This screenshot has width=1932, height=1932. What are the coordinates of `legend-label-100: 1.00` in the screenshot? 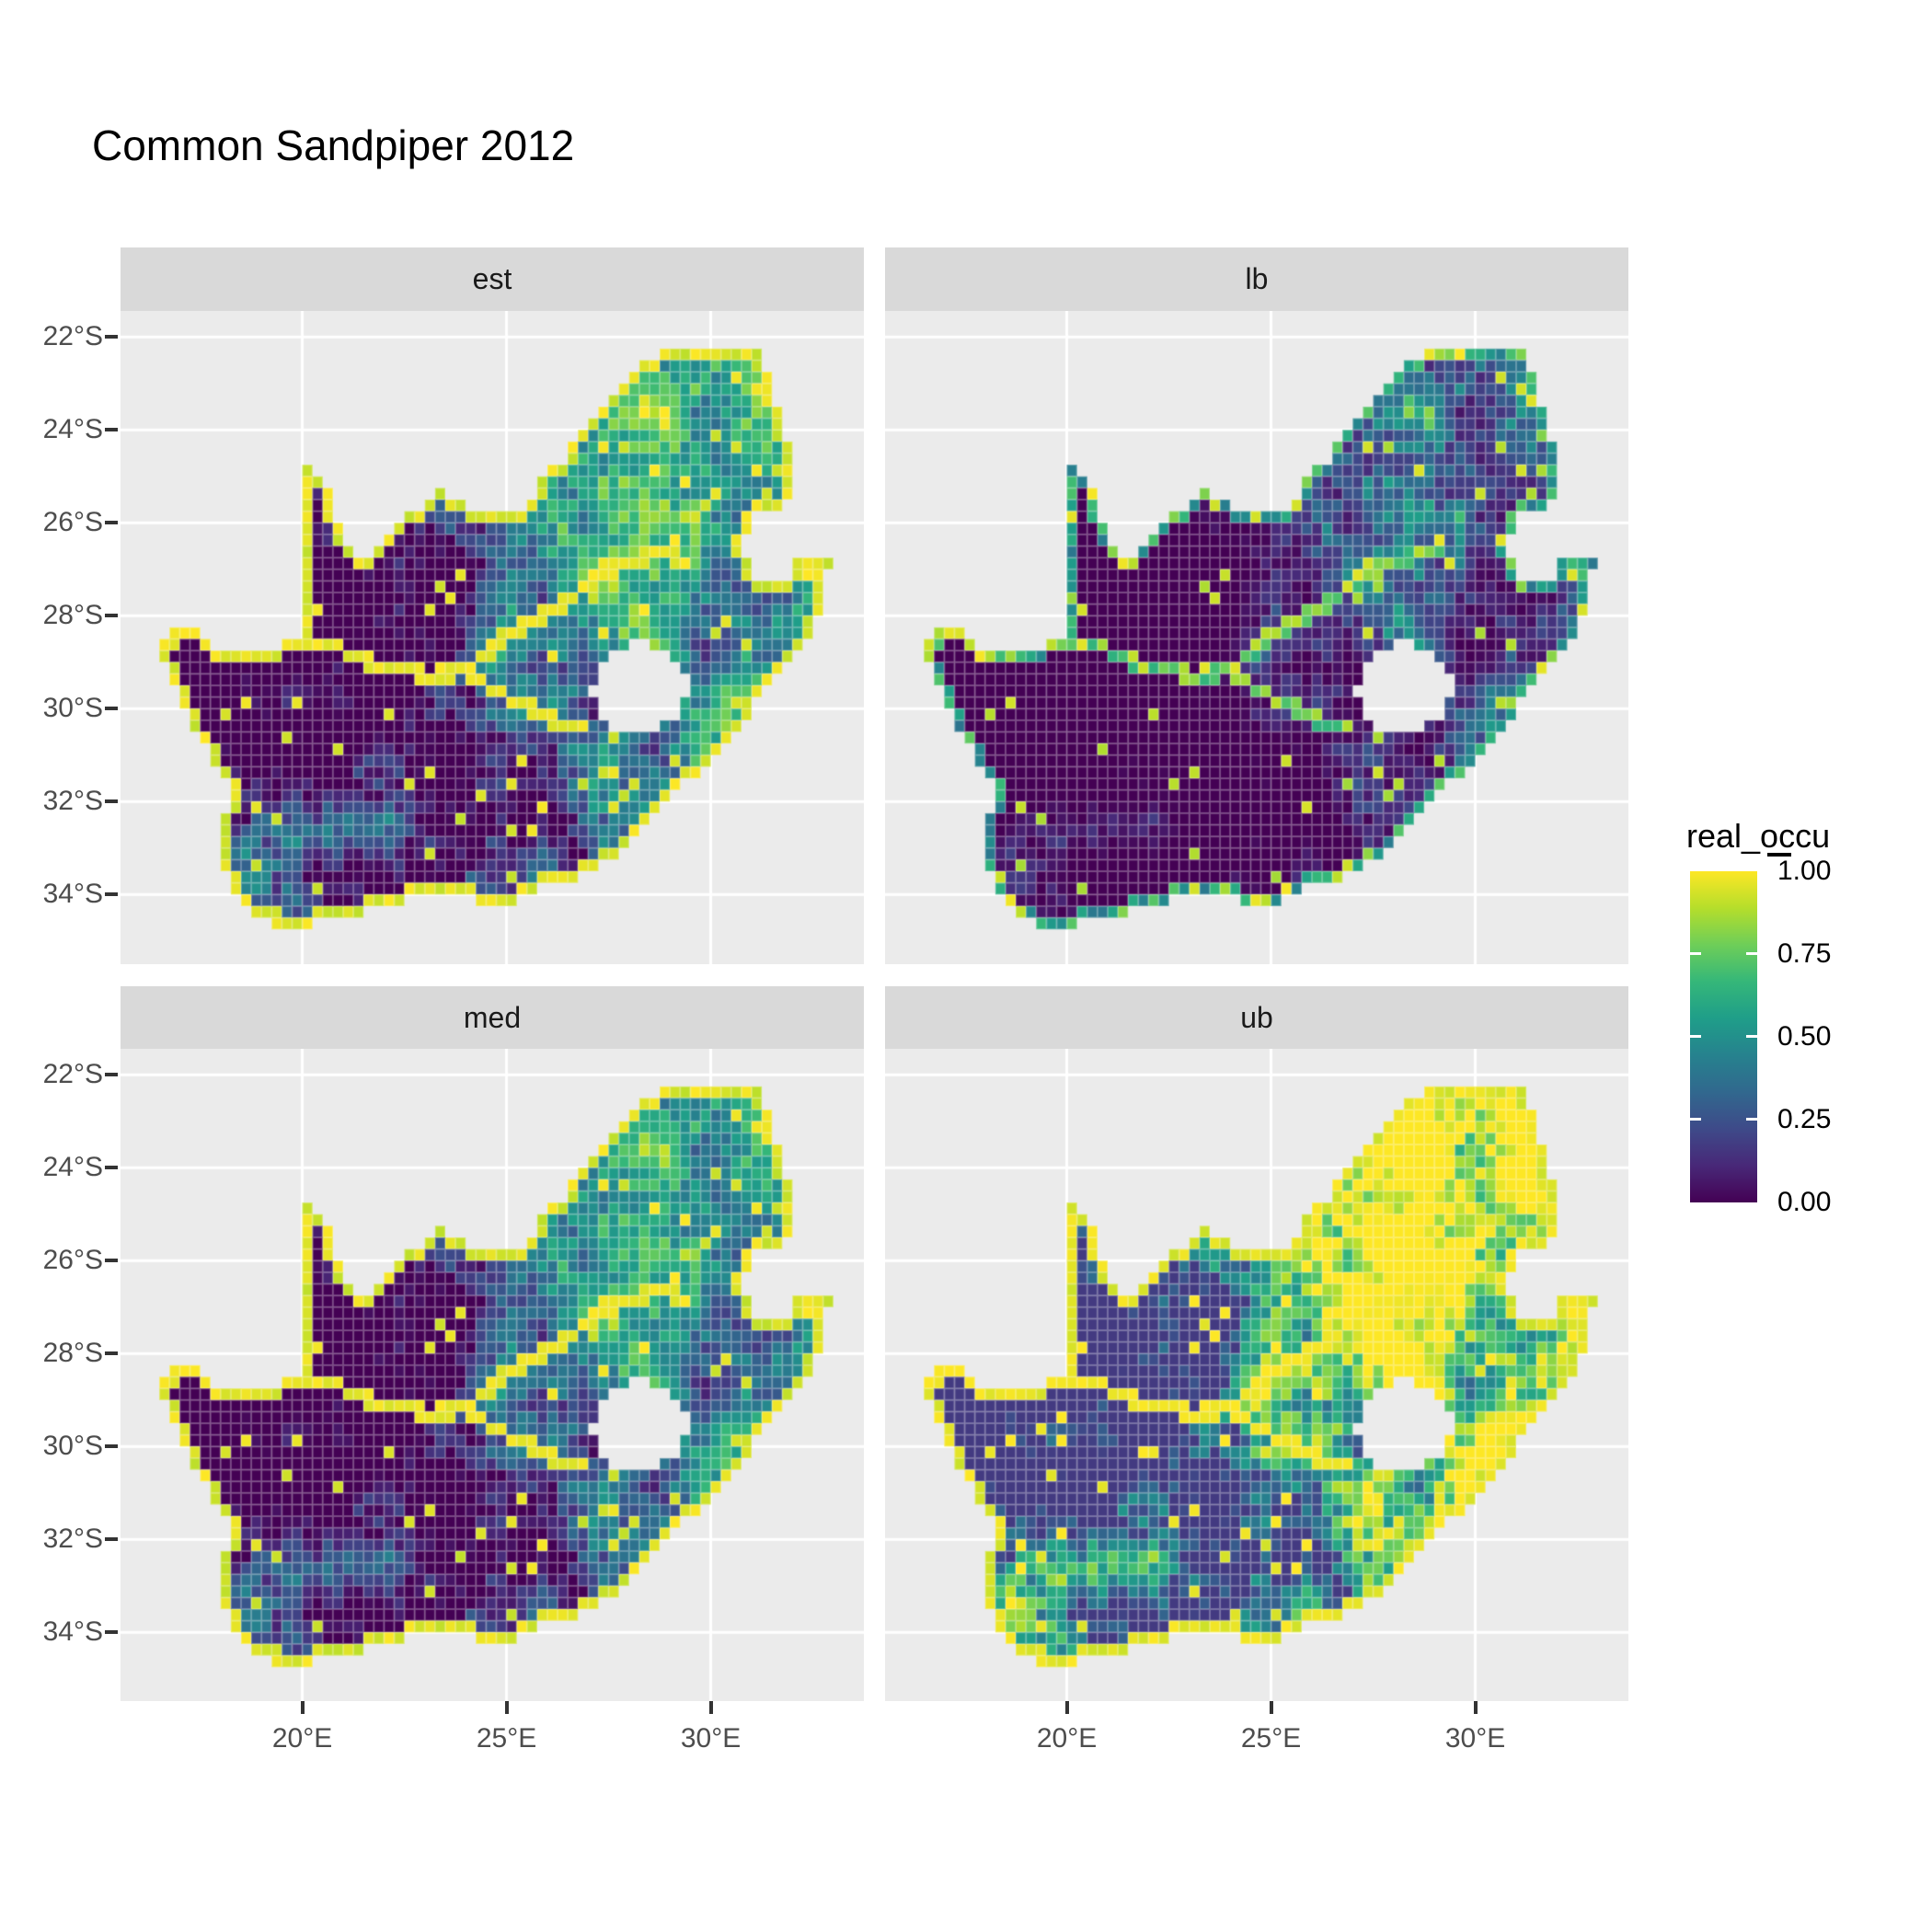 It's located at (1804, 871).